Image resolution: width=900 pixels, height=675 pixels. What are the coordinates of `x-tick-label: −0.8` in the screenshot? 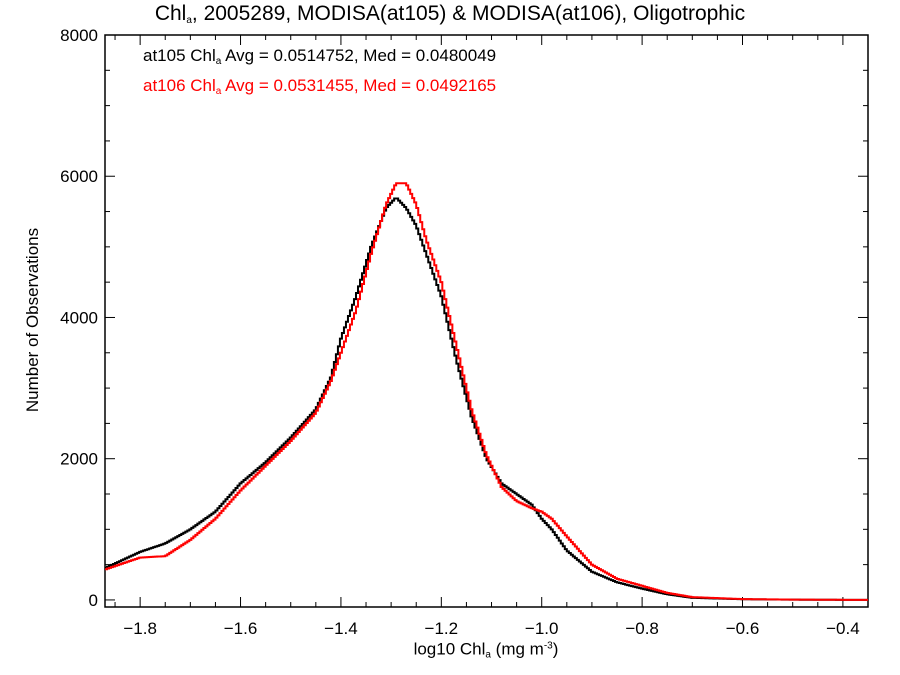 It's located at (642, 628).